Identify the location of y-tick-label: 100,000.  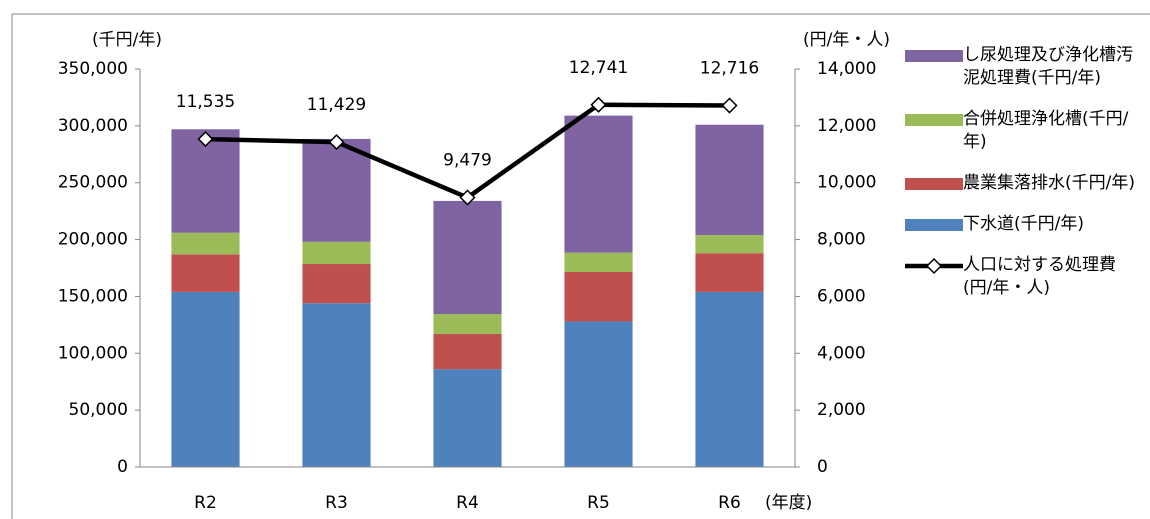
(93, 353).